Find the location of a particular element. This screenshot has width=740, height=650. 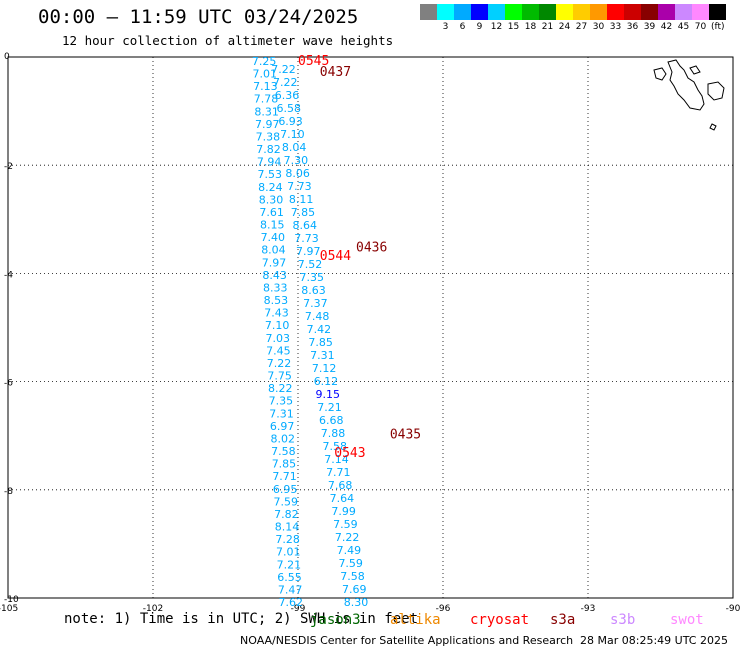

wave-height-value: 7.43 is located at coordinates (276, 313).